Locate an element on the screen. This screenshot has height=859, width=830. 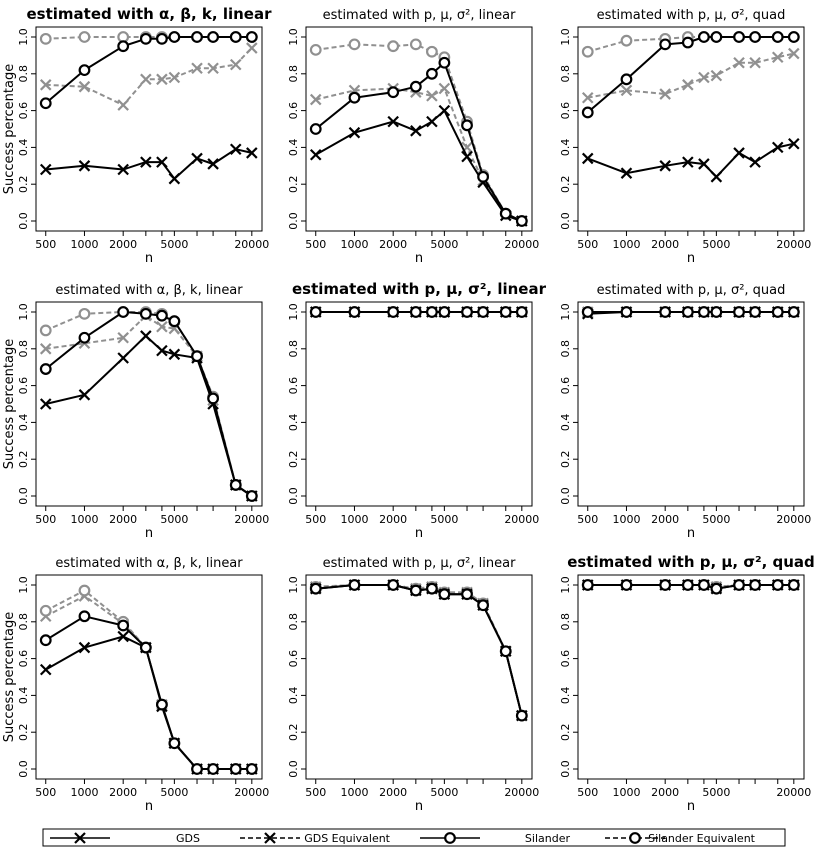
legend-label: GDS Equivalent is located at coordinates (347, 838).